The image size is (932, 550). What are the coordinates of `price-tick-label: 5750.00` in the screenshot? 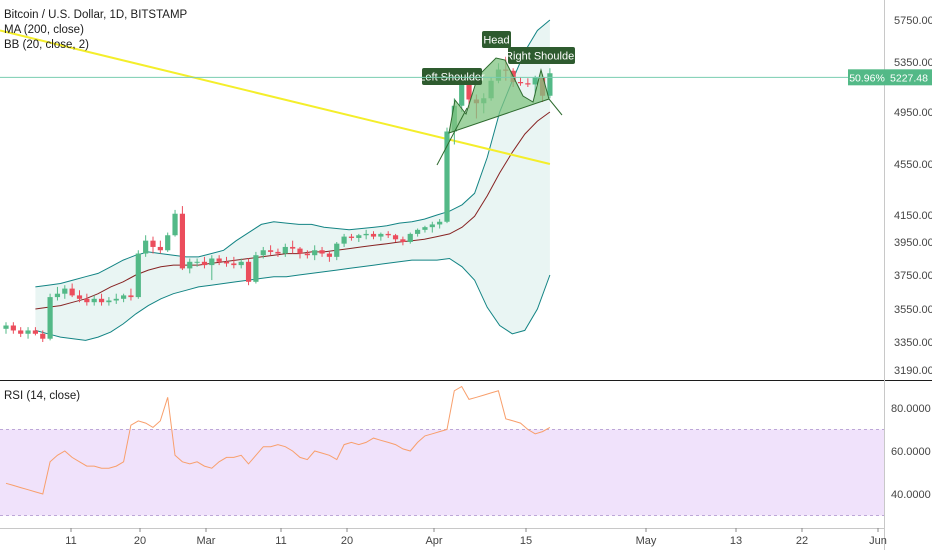 It's located at (913, 21).